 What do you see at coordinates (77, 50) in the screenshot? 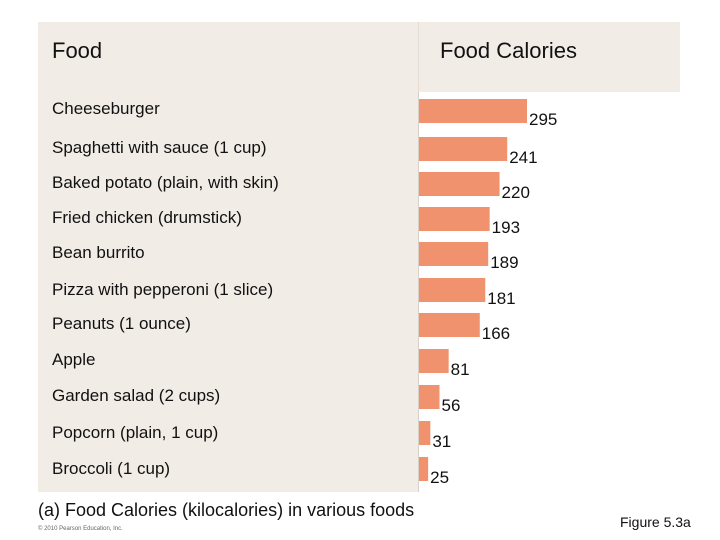
I see `food-column-header: Food` at bounding box center [77, 50].